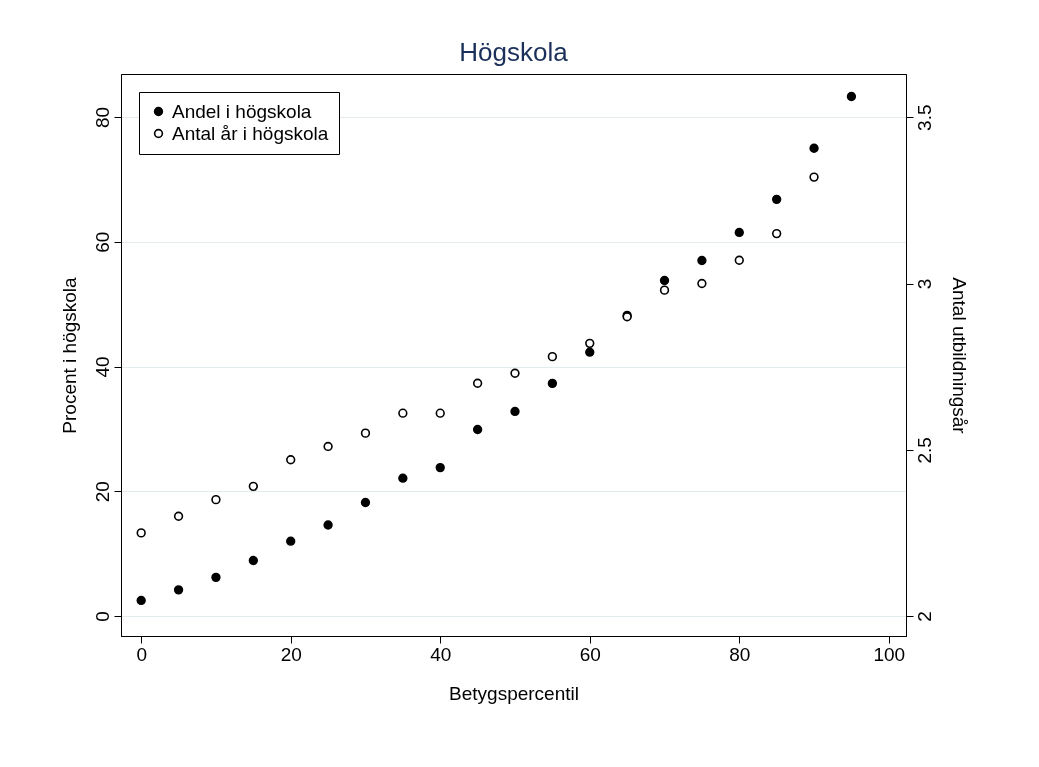 The height and width of the screenshot is (767, 1039). I want to click on y2-axis-title: Antal utbildningsår, so click(959, 356).